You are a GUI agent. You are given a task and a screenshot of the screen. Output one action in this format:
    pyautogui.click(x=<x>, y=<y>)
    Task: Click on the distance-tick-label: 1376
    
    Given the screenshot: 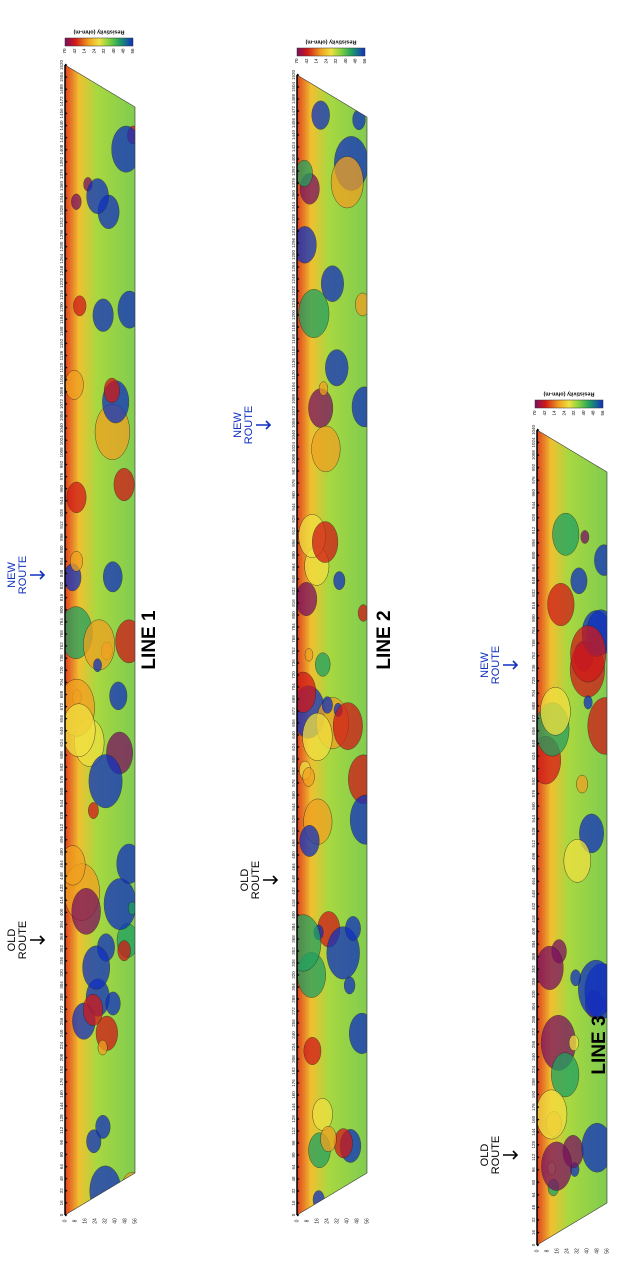 What is the action you would take?
    pyautogui.click(x=61, y=173)
    